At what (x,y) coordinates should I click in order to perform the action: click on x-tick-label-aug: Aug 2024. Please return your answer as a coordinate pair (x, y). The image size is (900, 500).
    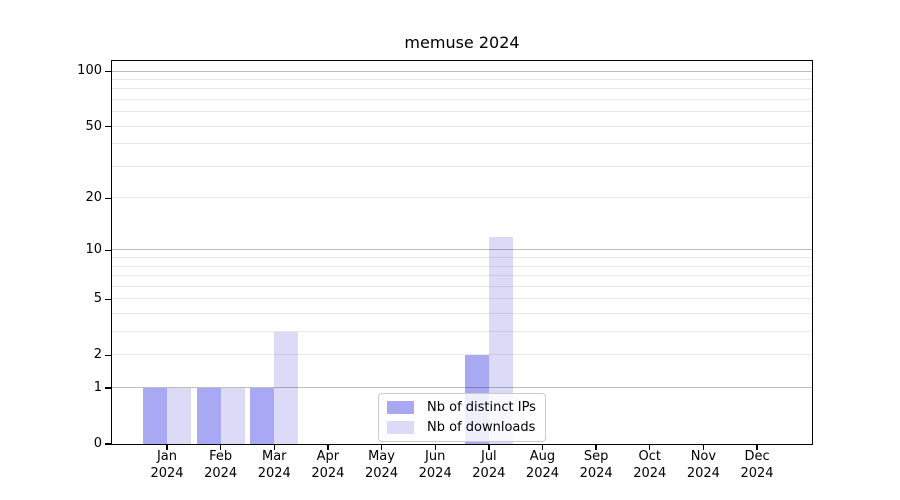
    Looking at the image, I should click on (542, 465).